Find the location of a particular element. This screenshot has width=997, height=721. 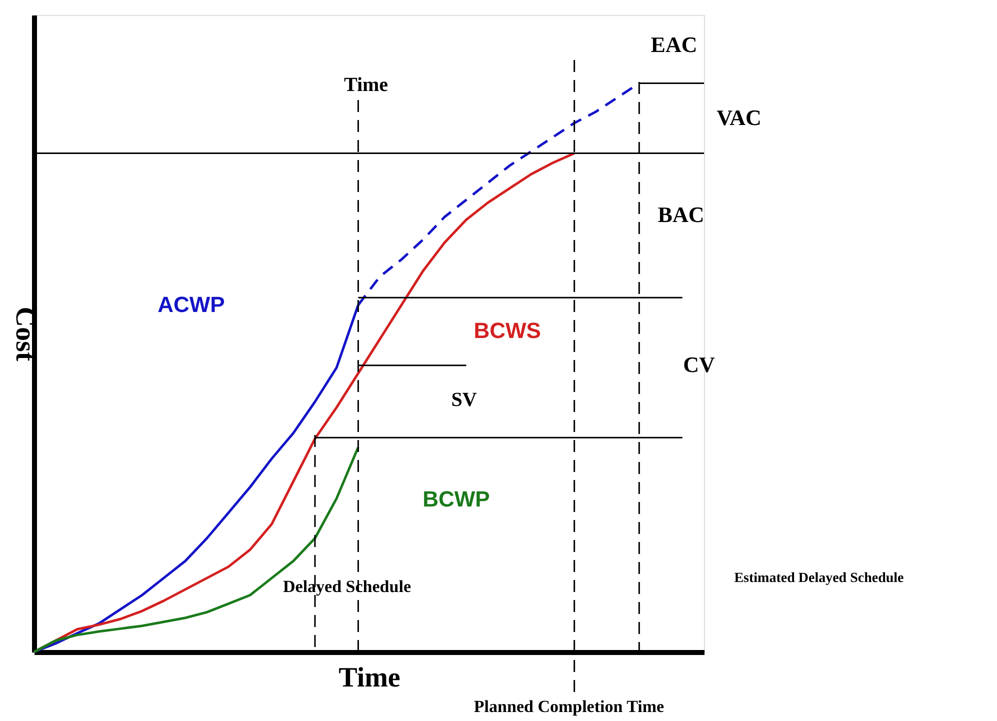

text: VAC is located at coordinates (739, 117).